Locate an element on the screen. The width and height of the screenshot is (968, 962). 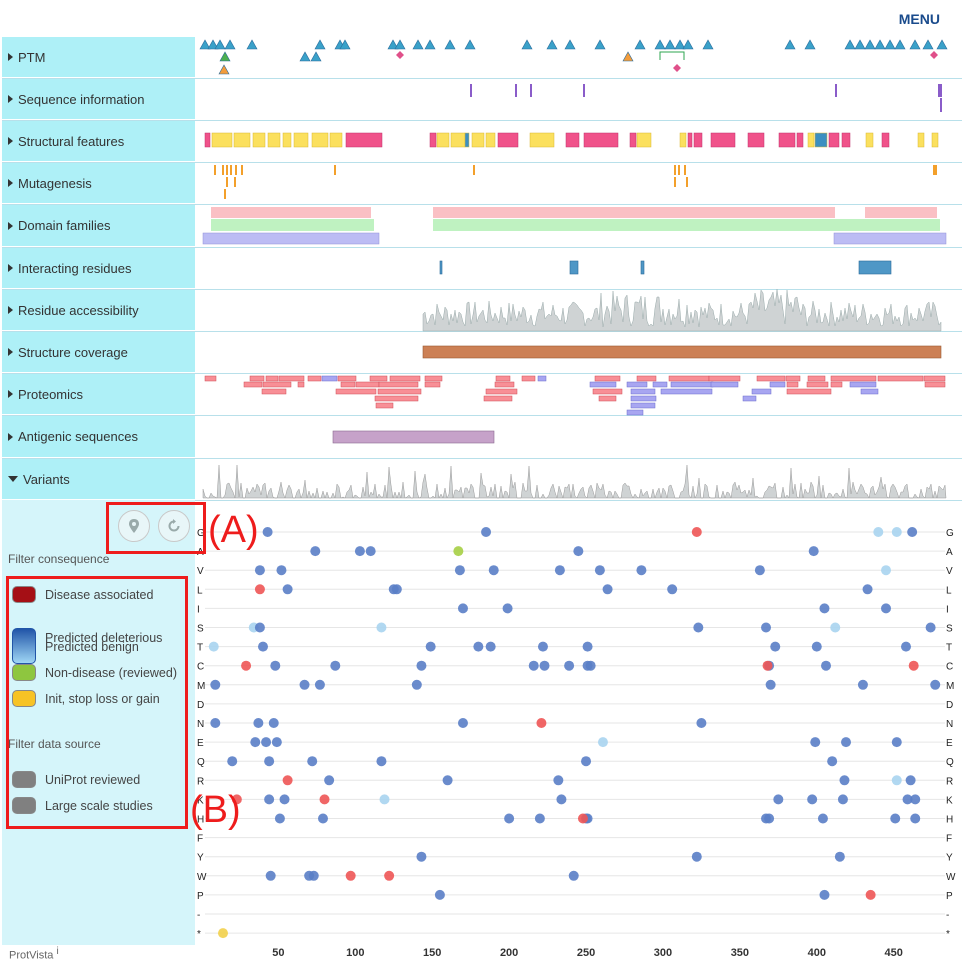
protvista-logo: ProtVista is located at coordinates (31, 955).